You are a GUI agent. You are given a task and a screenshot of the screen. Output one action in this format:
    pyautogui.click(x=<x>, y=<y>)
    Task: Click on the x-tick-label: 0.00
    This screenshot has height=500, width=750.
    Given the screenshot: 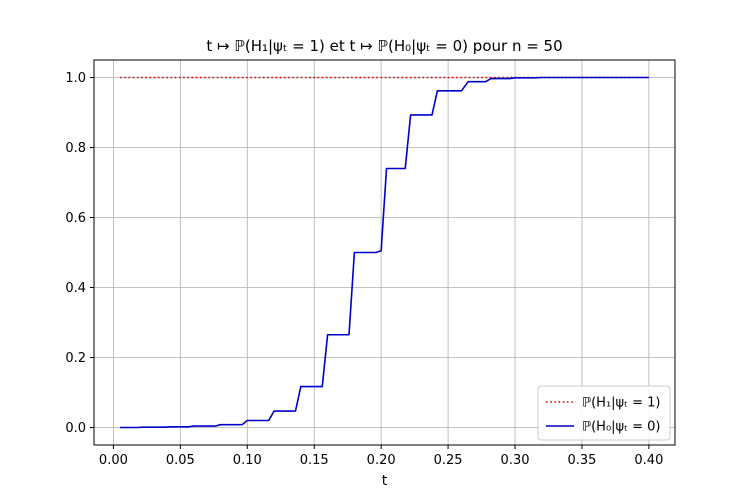 What is the action you would take?
    pyautogui.click(x=113, y=460)
    